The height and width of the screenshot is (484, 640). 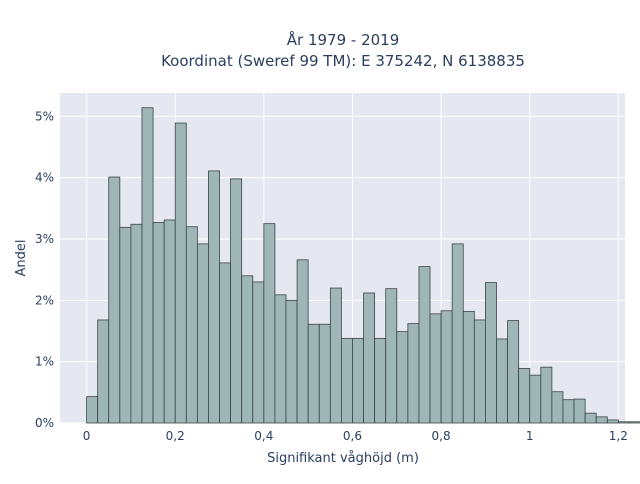 I want to click on x-axis-label: Signifikant våghöjd (m), so click(x=343, y=458).